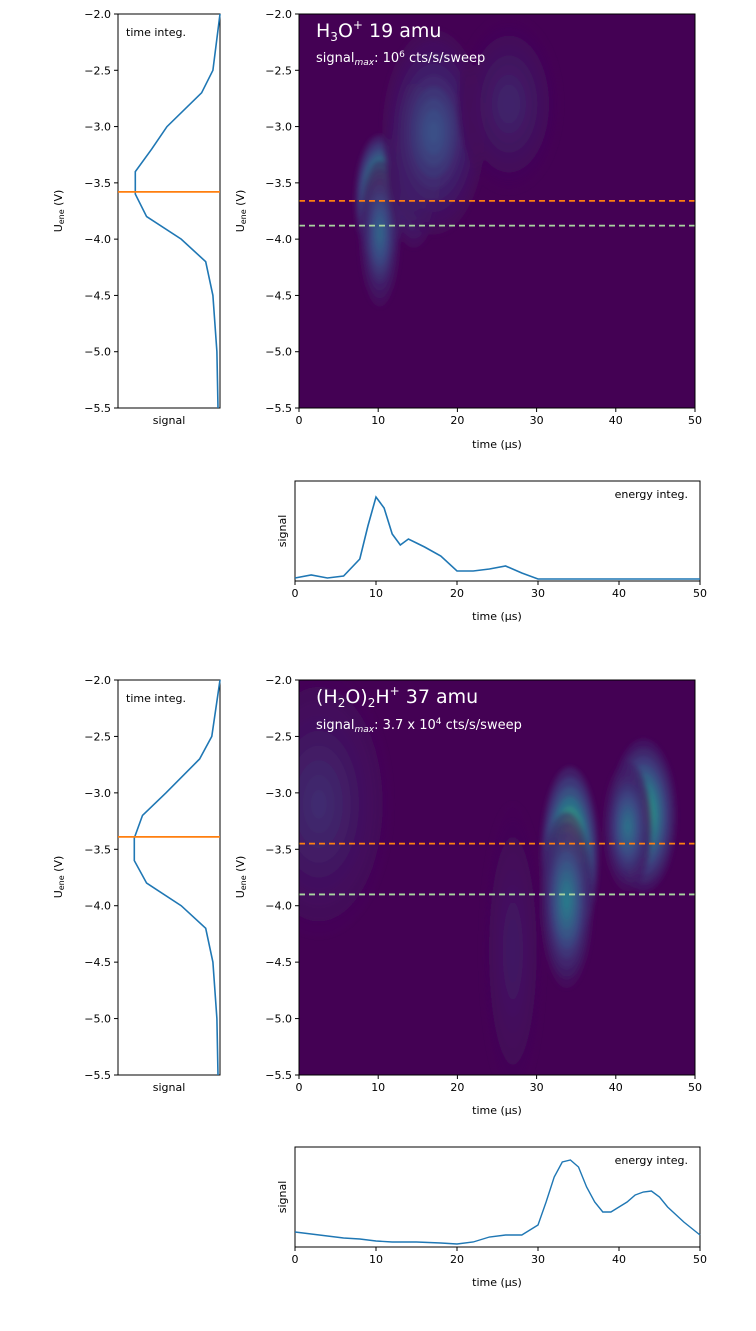 This screenshot has width=756, height=1331. I want to click on heatmap-title: (H2O)2H+ 37 amu, so click(397, 697).